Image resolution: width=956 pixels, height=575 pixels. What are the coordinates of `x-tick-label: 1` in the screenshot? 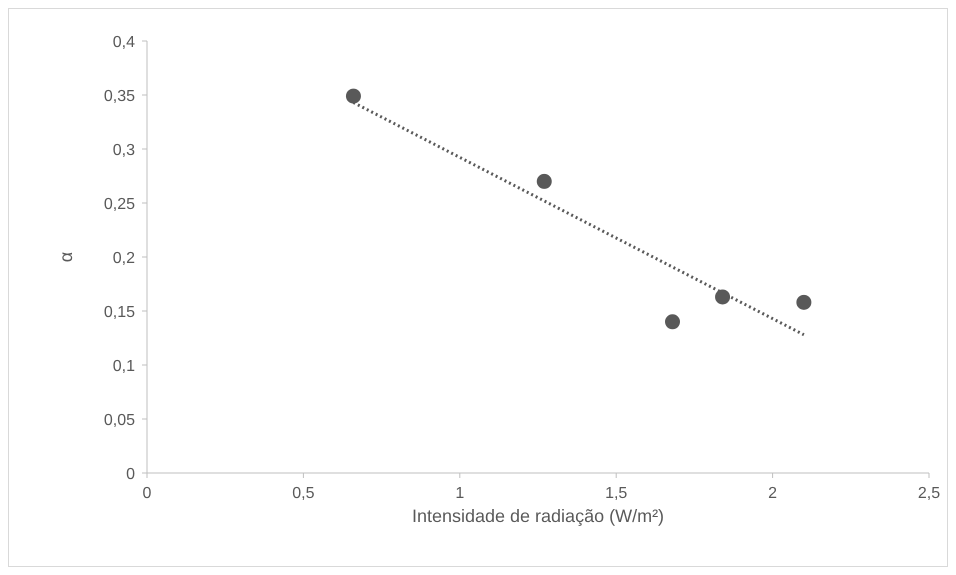 It's located at (459, 493).